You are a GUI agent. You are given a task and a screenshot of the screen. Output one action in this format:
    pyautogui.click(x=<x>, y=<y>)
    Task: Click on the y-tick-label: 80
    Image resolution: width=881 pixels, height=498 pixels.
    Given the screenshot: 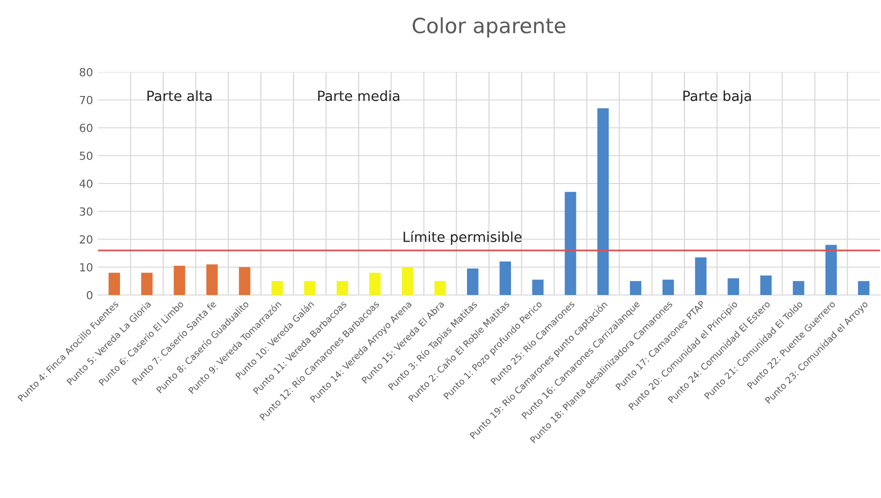 What is the action you would take?
    pyautogui.click(x=86, y=72)
    